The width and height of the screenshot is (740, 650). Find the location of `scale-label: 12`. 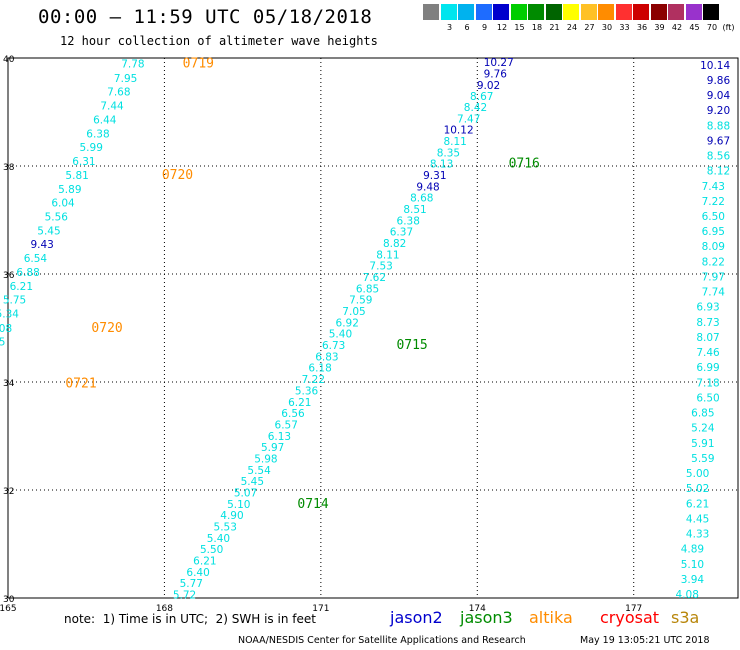

scale-label: 12 is located at coordinates (502, 27).